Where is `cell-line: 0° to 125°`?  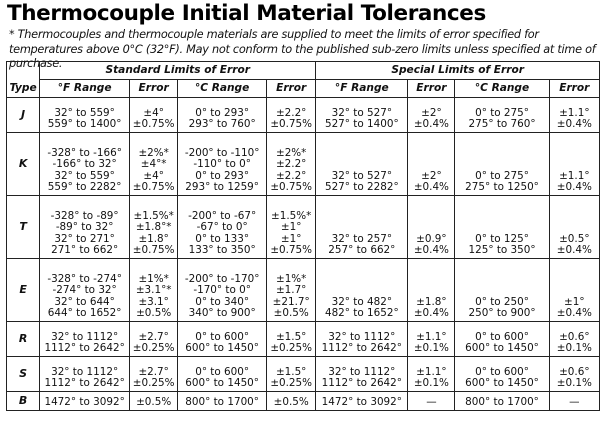
cell-line: 0° to 125° is located at coordinates (502, 238).